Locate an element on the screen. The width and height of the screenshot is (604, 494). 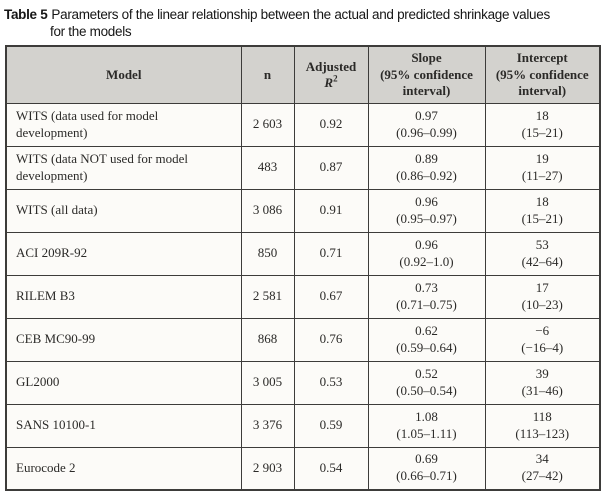
slope-value: 0.89 is located at coordinates (426, 158).